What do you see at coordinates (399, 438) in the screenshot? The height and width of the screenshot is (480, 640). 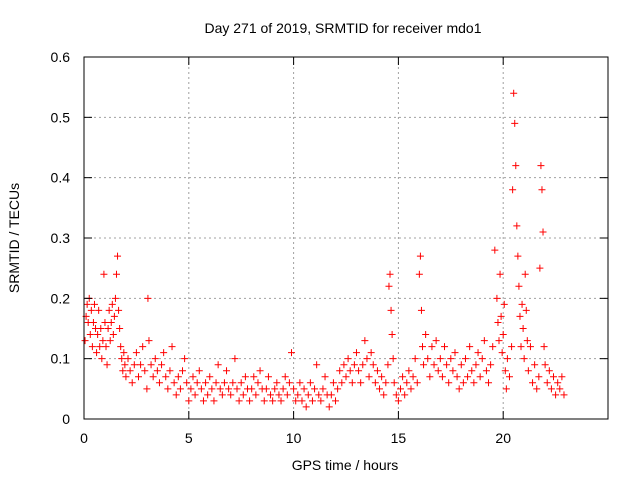 I see `x-tick-label: 15` at bounding box center [399, 438].